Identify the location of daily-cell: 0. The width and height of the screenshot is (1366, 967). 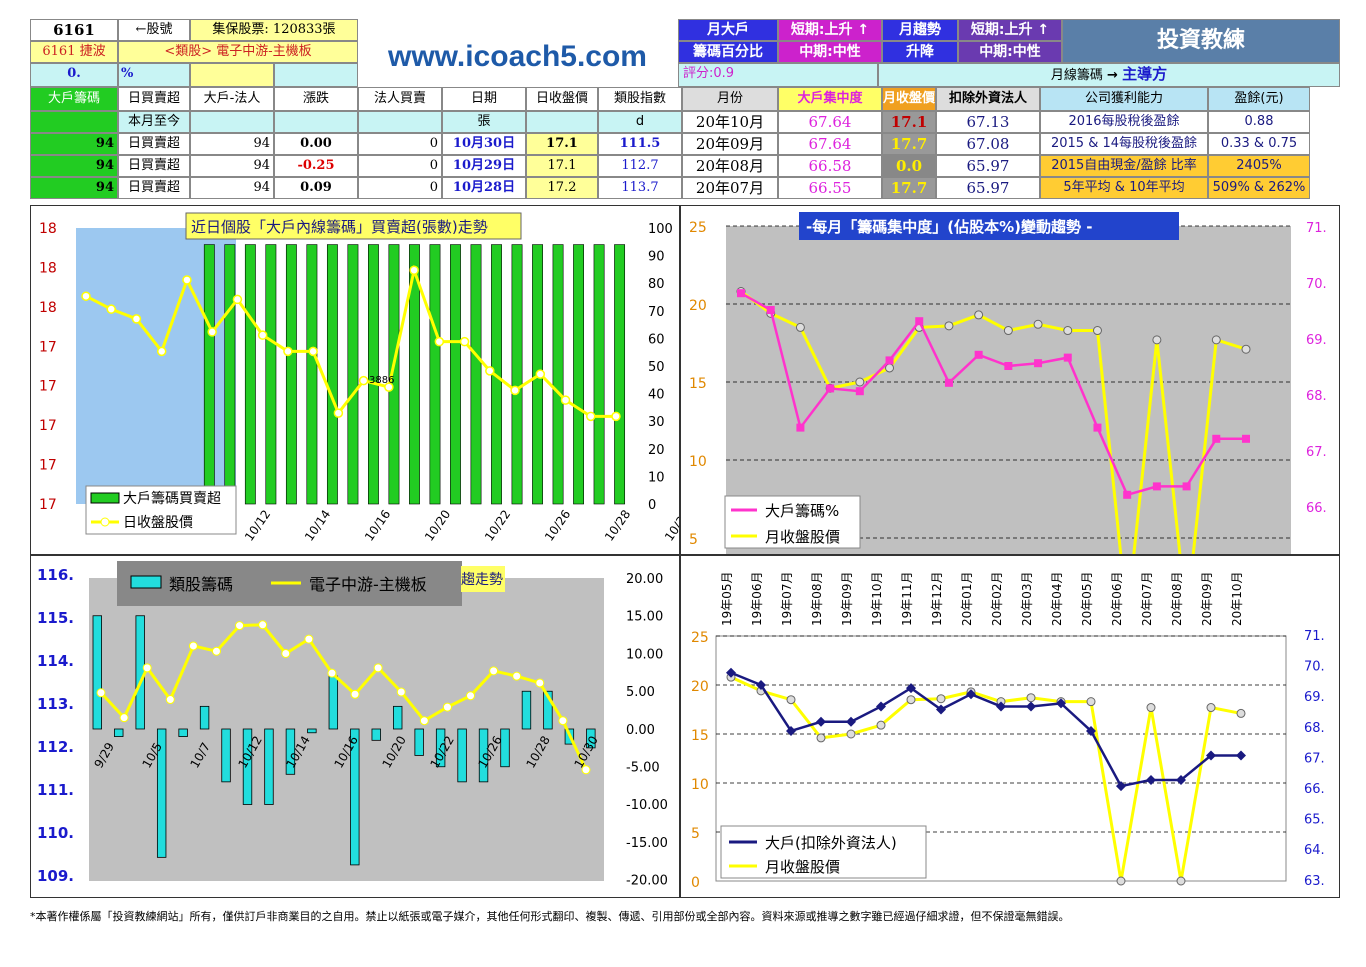
(400, 144).